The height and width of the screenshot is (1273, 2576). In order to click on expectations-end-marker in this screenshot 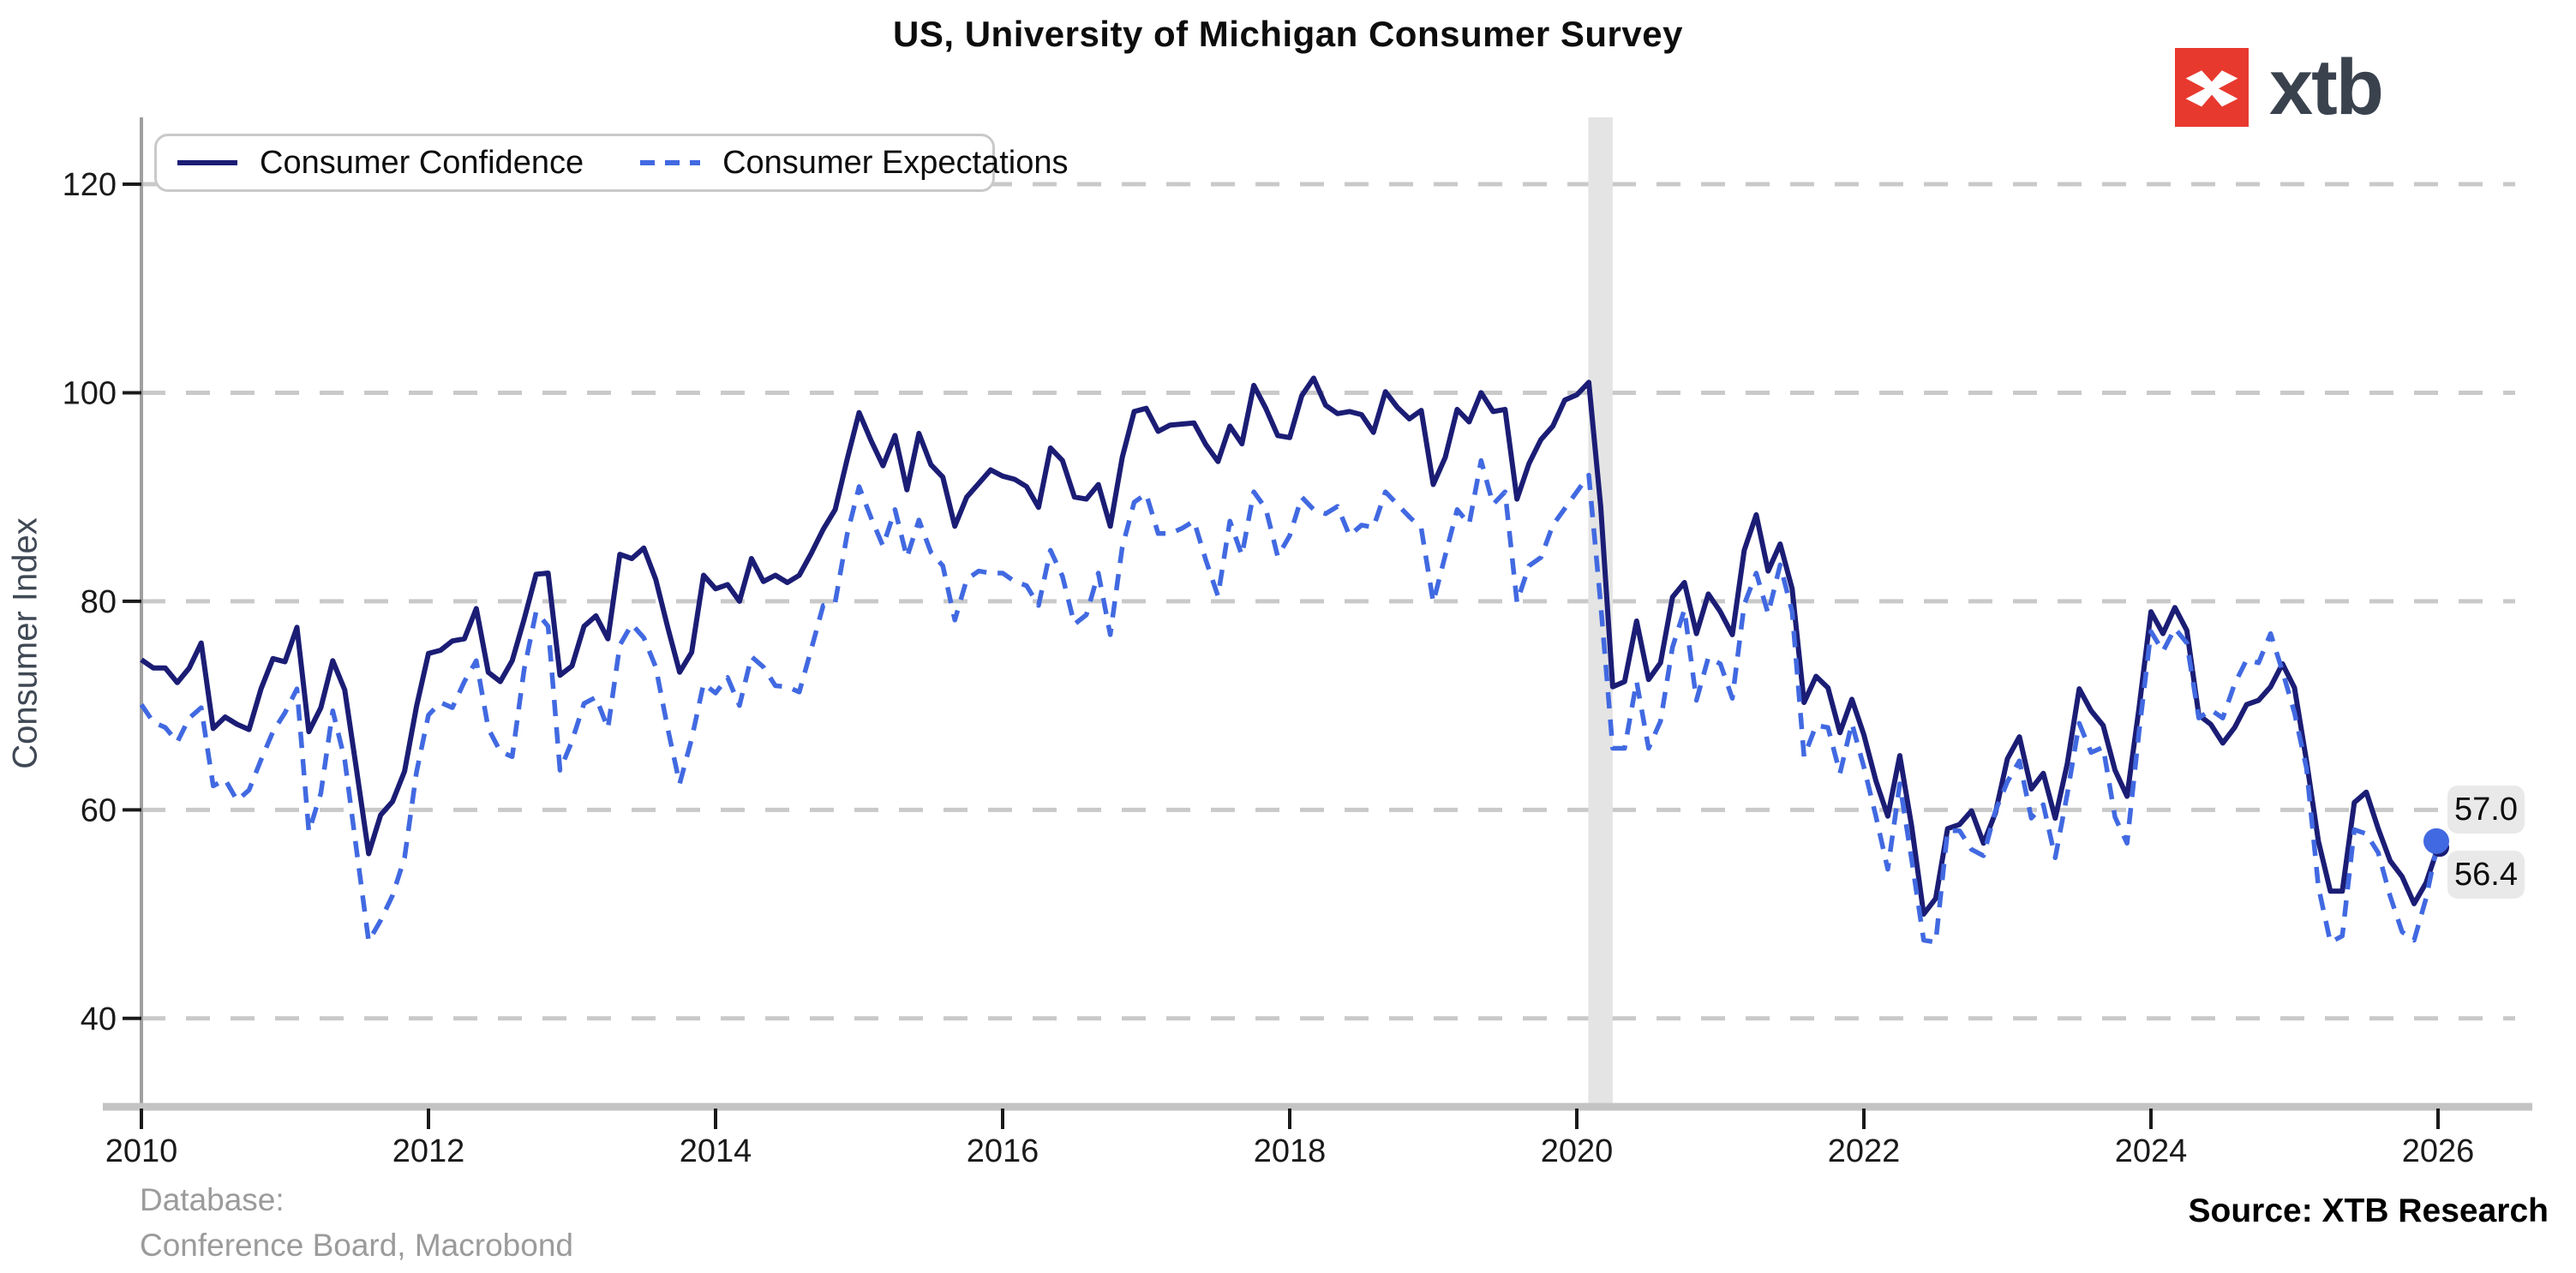, I will do `click(2436, 841)`.